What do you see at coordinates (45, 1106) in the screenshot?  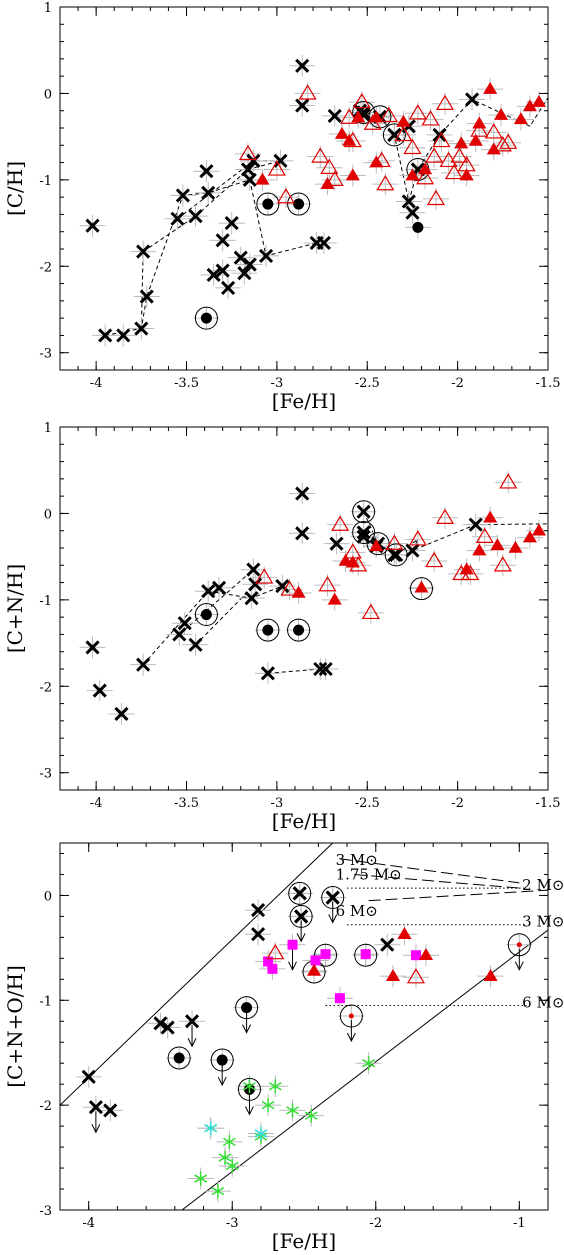 I see `y-tick-label: -2` at bounding box center [45, 1106].